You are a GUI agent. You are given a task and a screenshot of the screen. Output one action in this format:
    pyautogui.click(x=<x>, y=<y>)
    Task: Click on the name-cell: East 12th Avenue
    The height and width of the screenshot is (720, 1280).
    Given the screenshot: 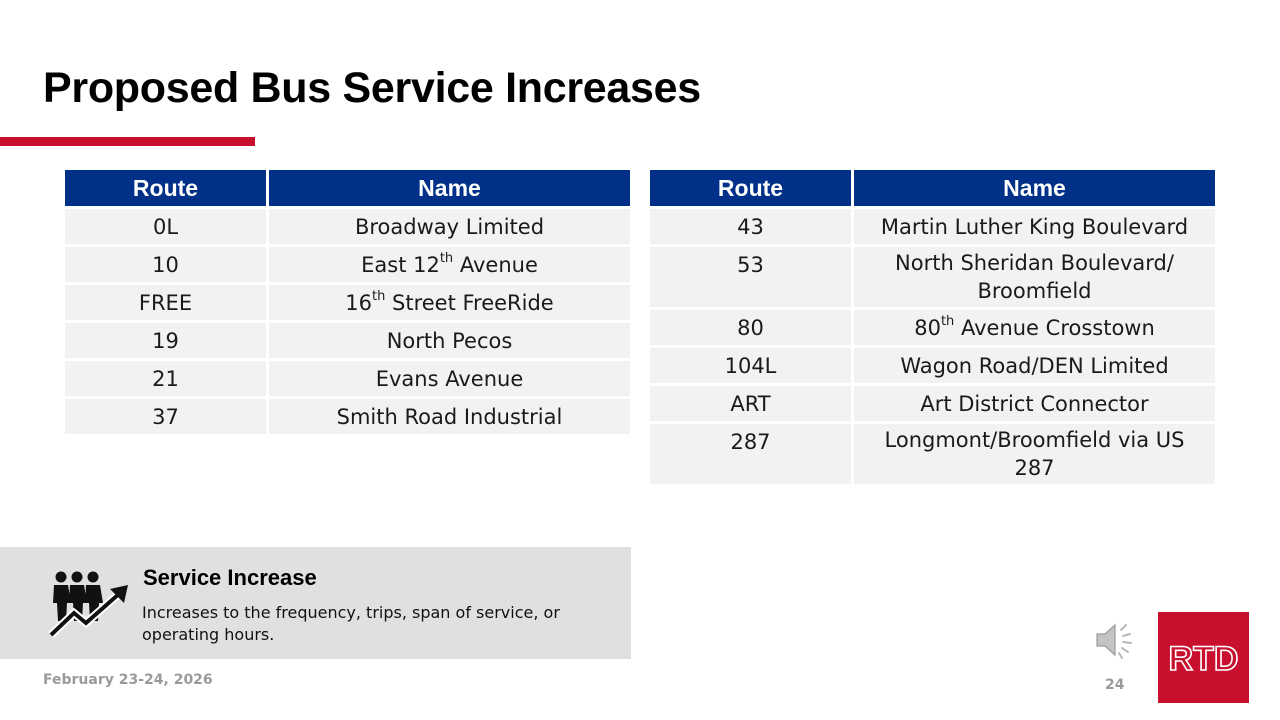 What is the action you would take?
    pyautogui.click(x=449, y=264)
    